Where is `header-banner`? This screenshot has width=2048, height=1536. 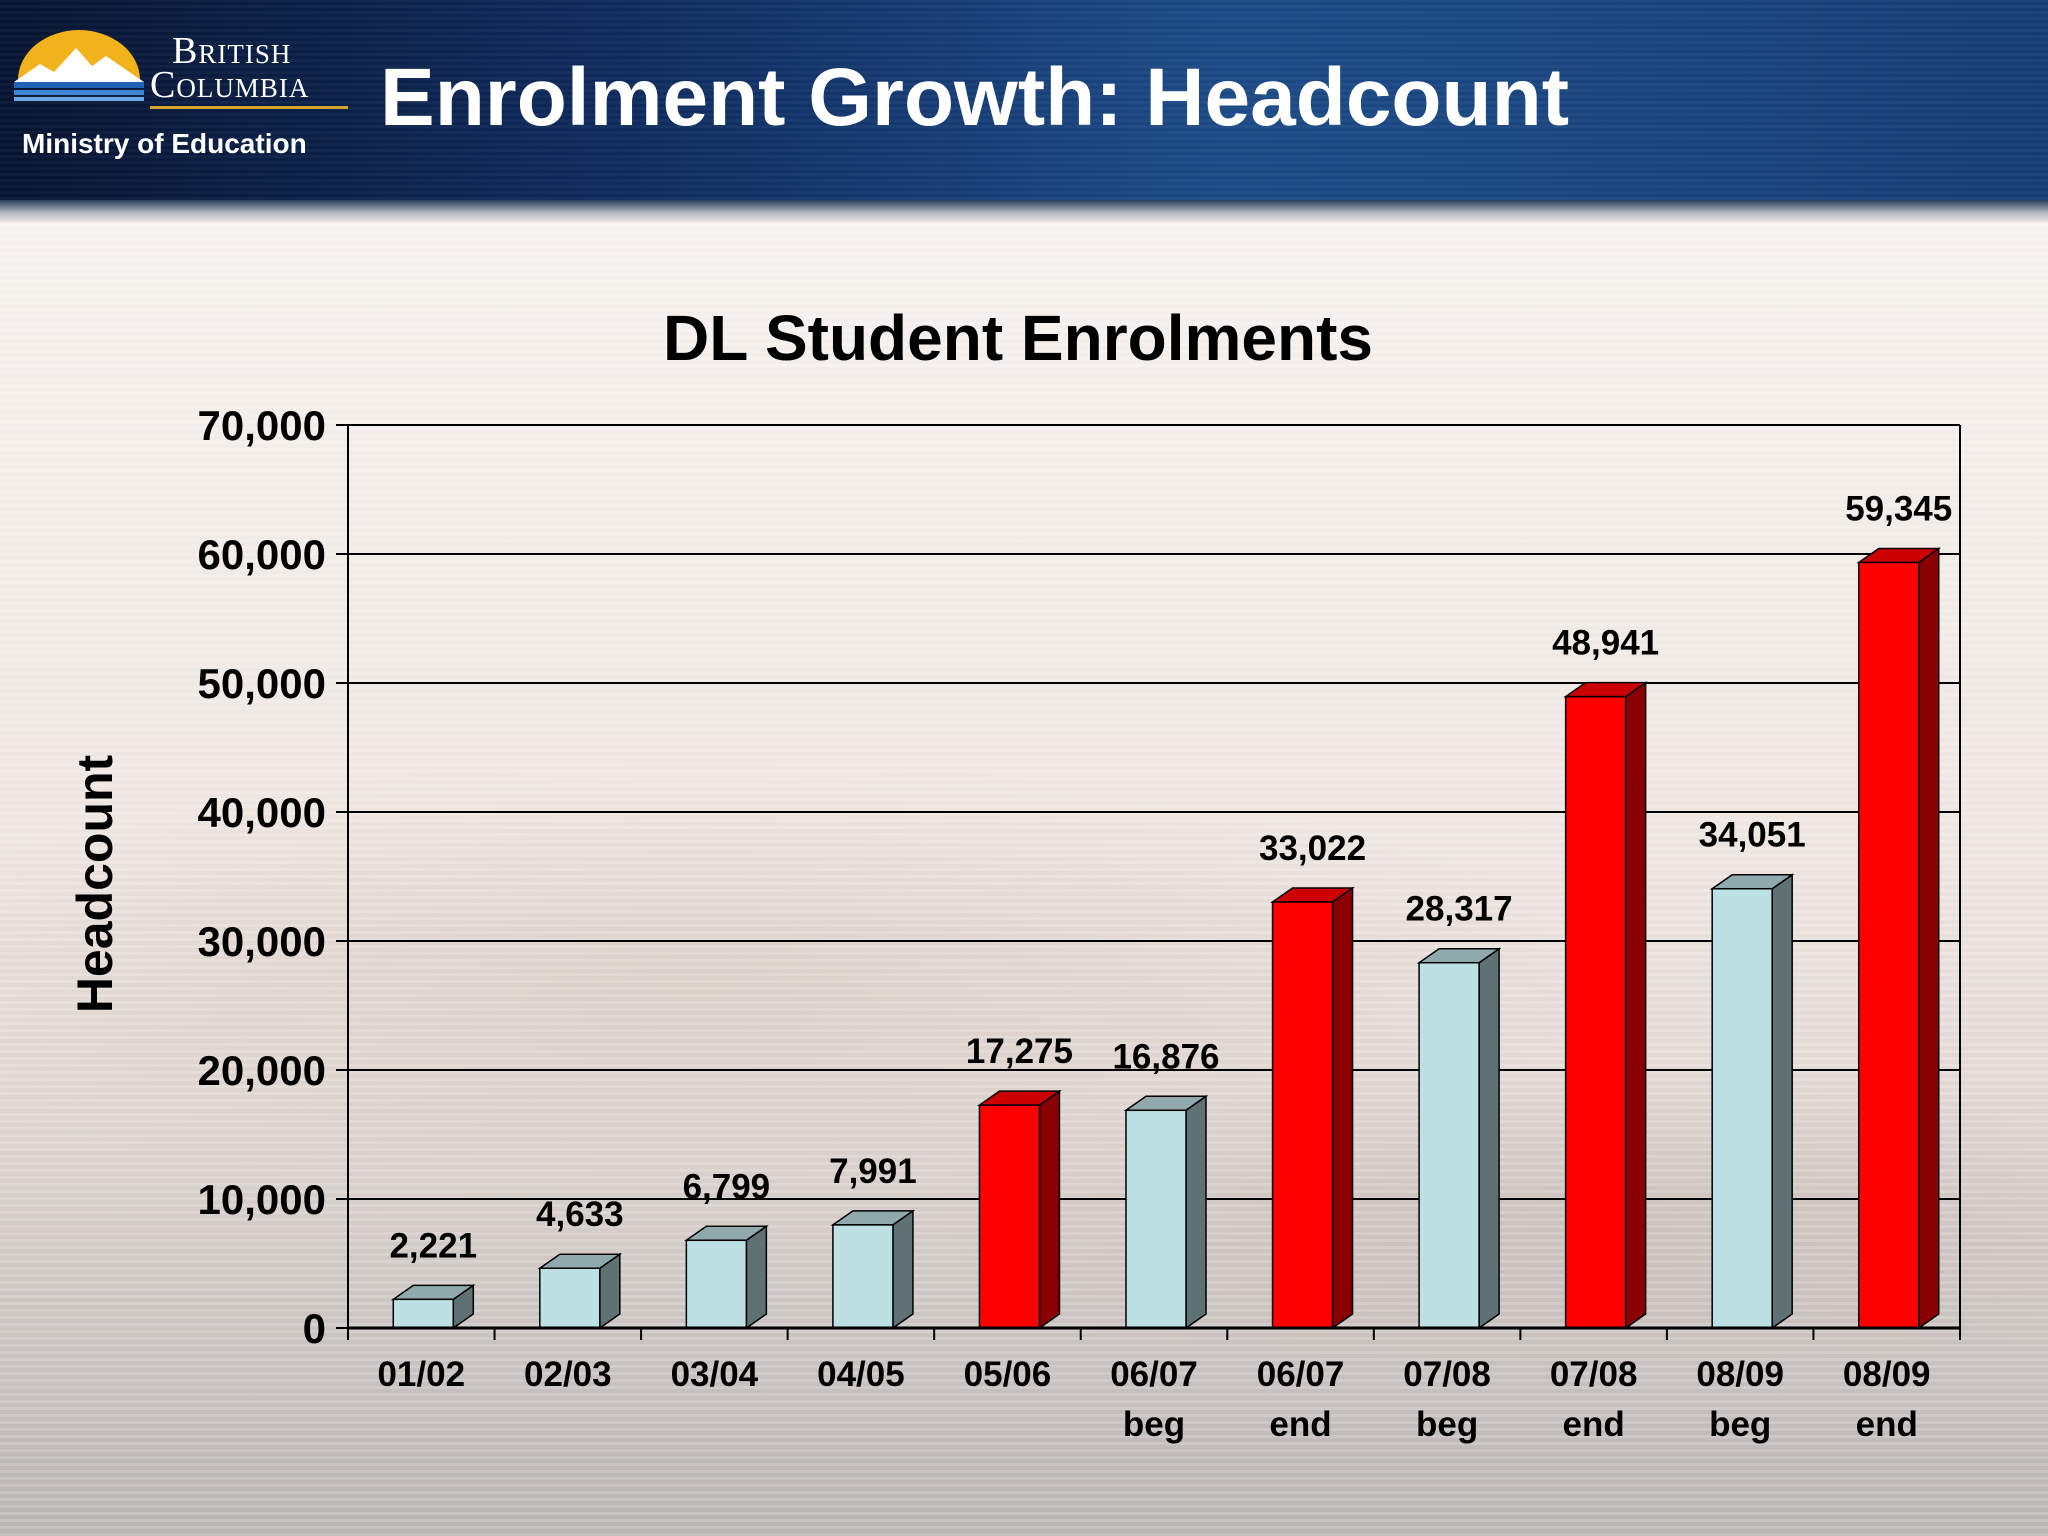 header-banner is located at coordinates (1024, 100).